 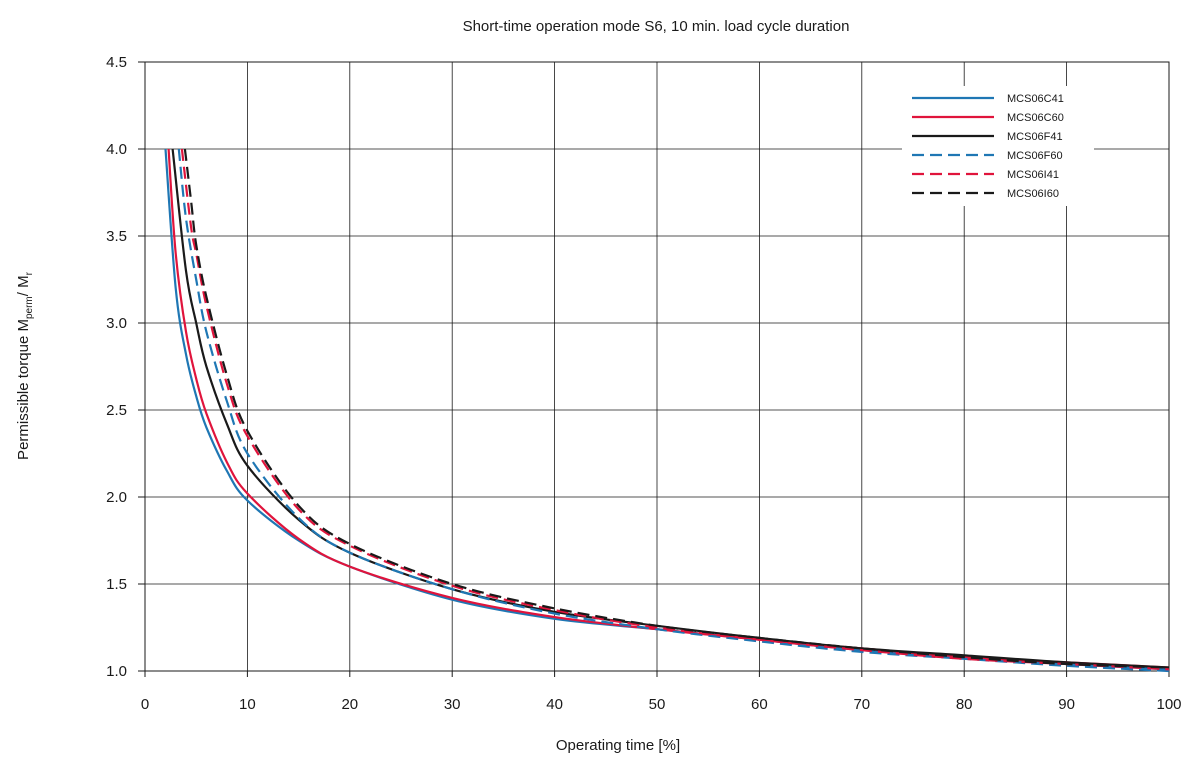 What do you see at coordinates (1035, 99) in the screenshot?
I see `legend-label-mcs06c41: MCS06C41` at bounding box center [1035, 99].